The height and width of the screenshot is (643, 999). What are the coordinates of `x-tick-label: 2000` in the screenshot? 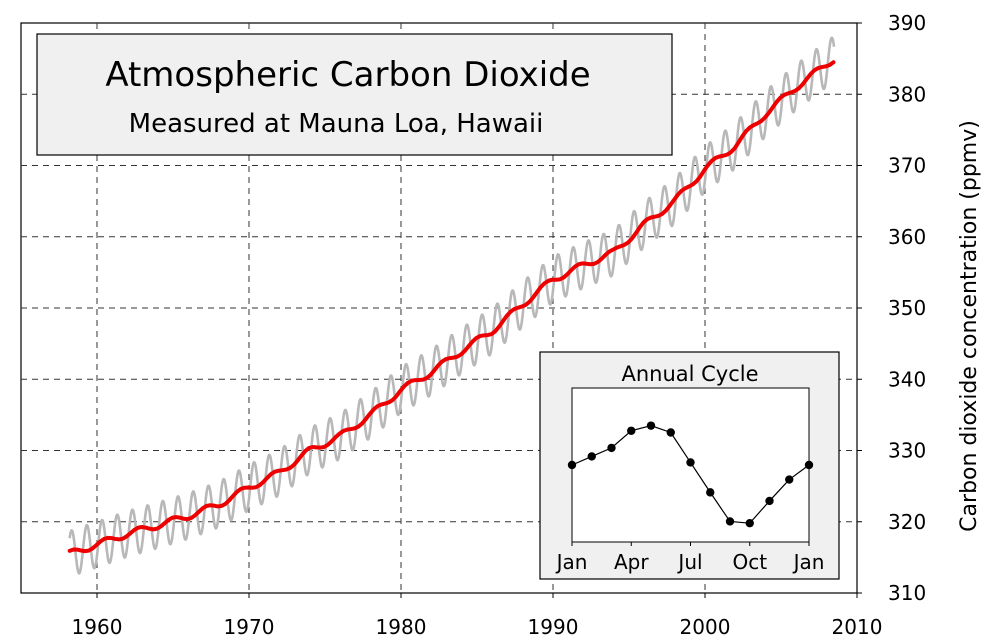 It's located at (705, 627).